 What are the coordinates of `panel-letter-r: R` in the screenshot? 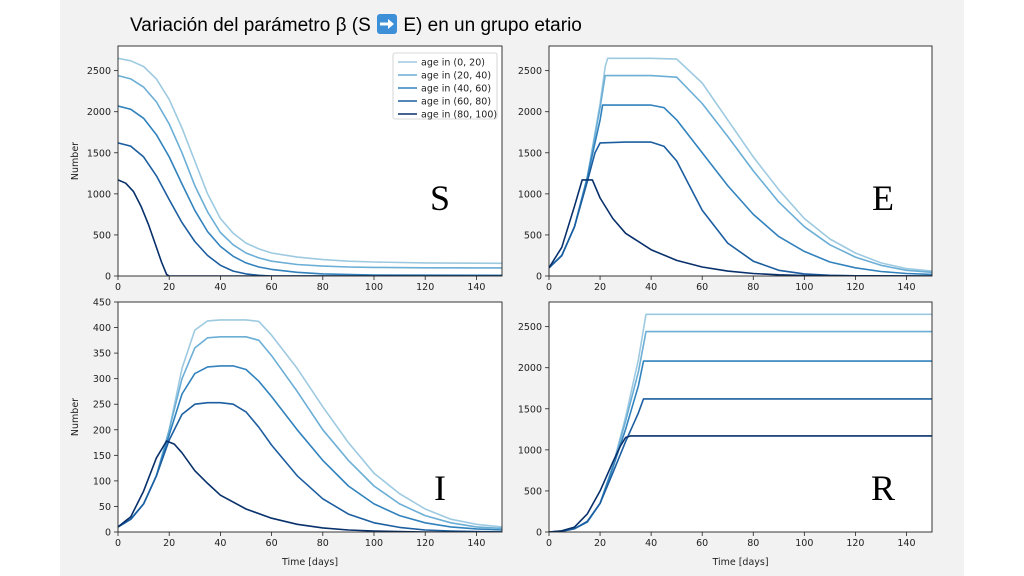 It's located at (883, 488).